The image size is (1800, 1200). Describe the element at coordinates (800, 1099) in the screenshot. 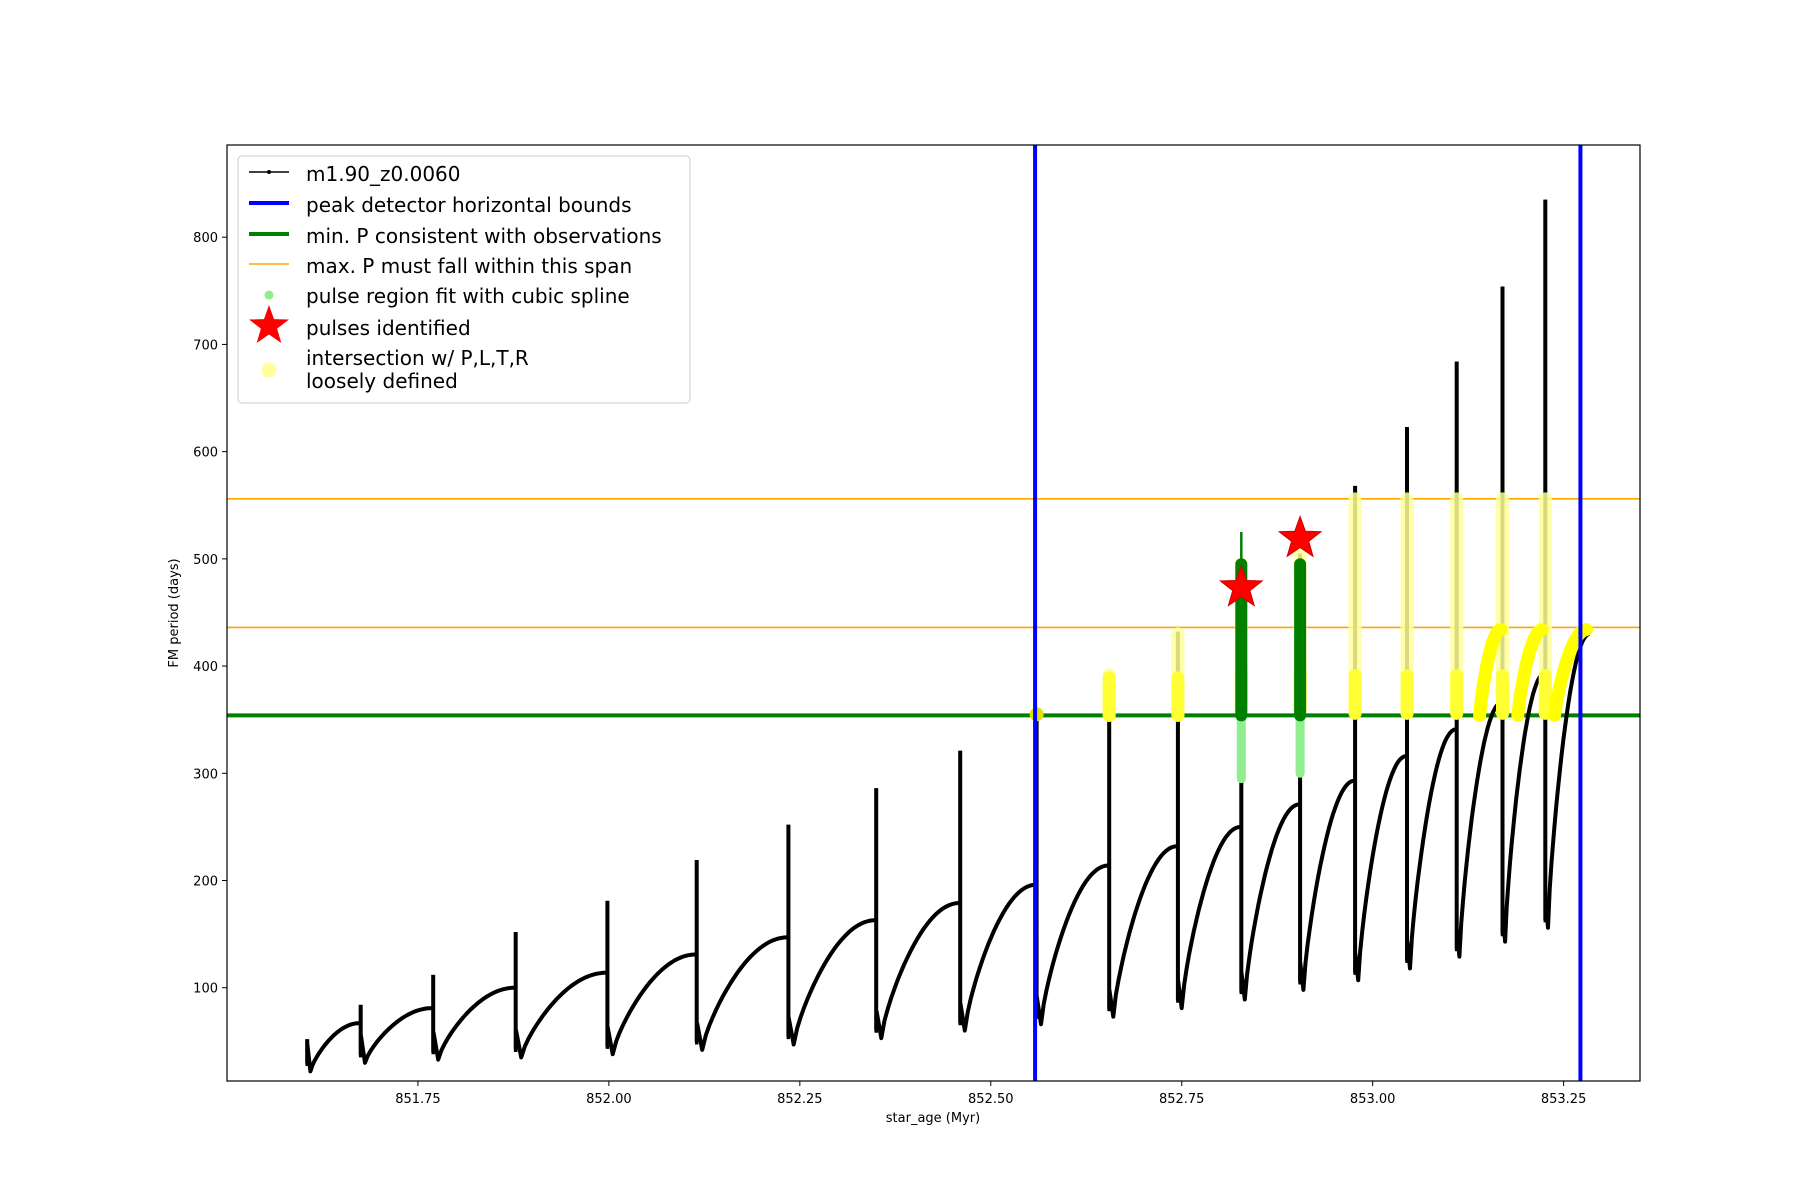

I see `x-tick-label: 852.25` at that location.